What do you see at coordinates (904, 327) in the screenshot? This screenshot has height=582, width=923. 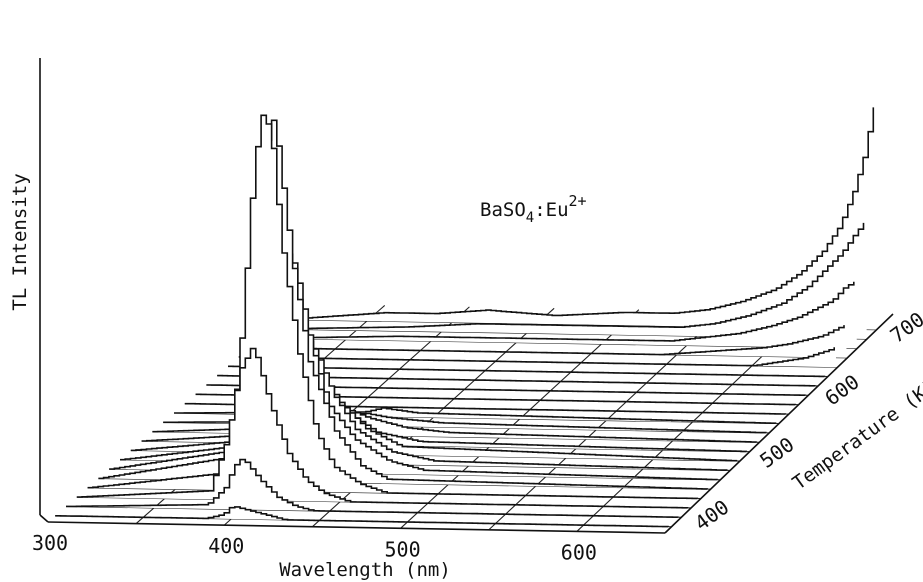 I see `z-tick-label-700: 700` at bounding box center [904, 327].